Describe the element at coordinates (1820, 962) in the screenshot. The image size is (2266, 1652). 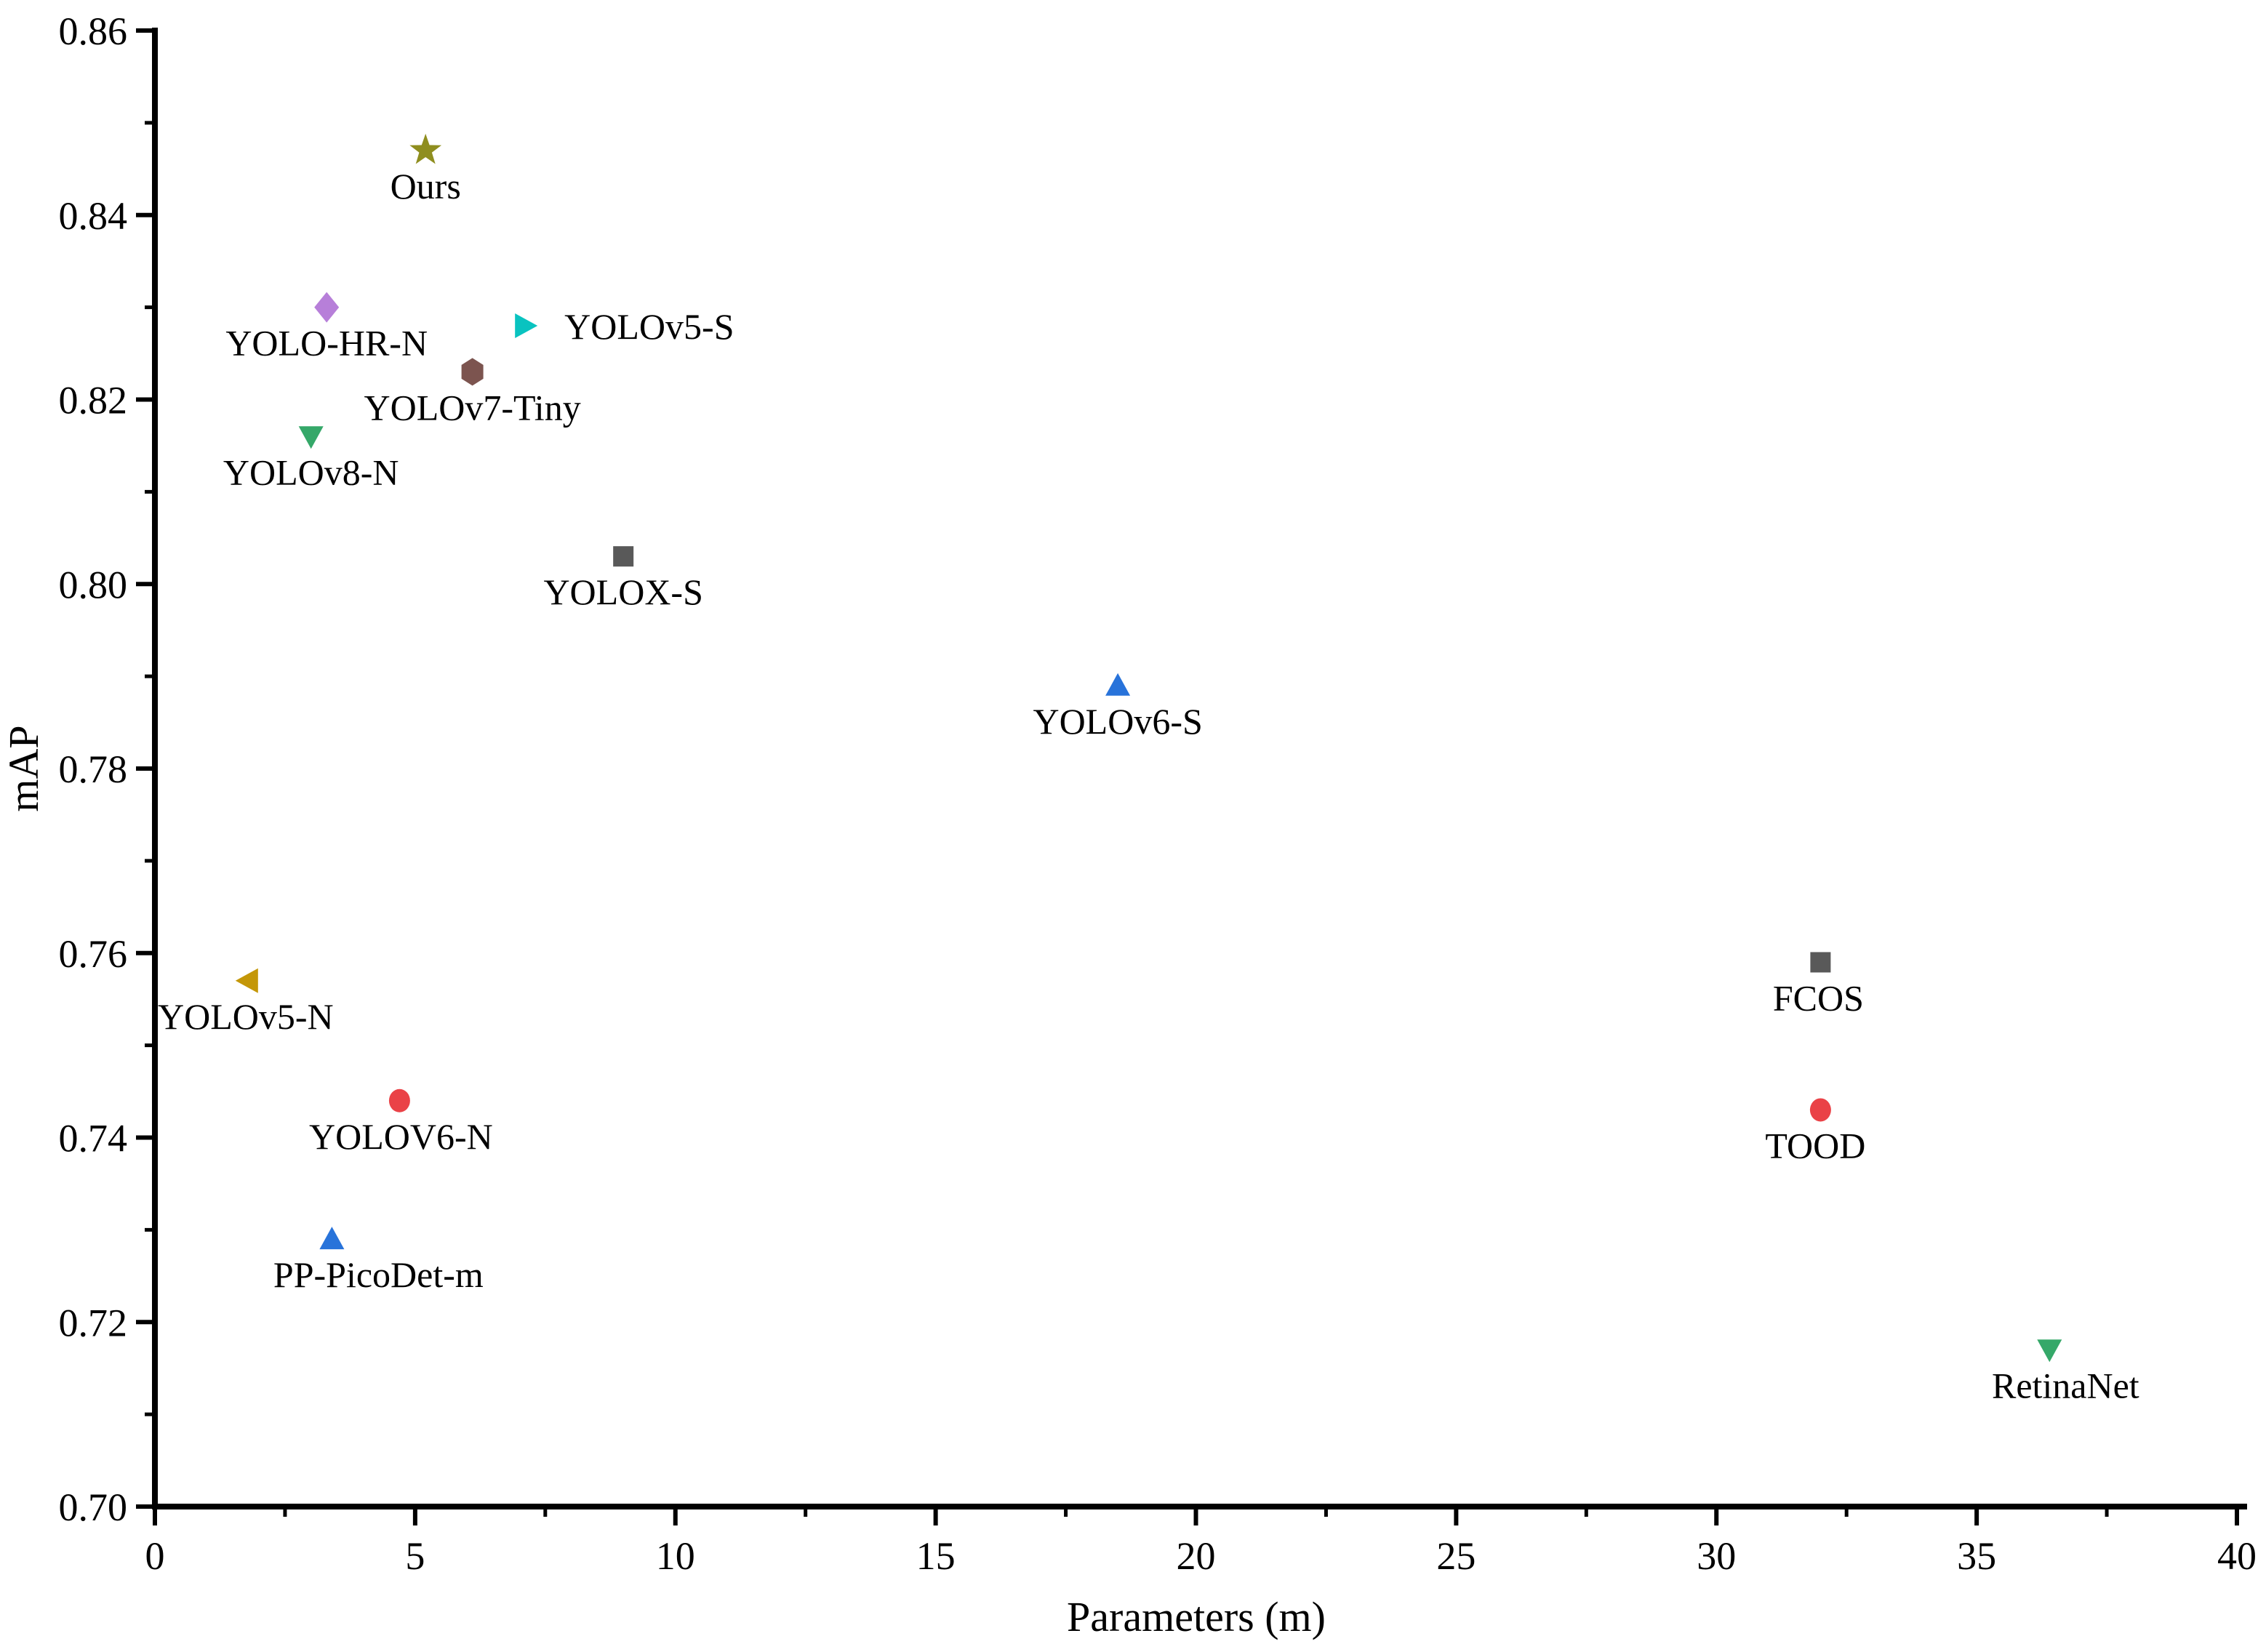
I see `data-point-fcos` at that location.